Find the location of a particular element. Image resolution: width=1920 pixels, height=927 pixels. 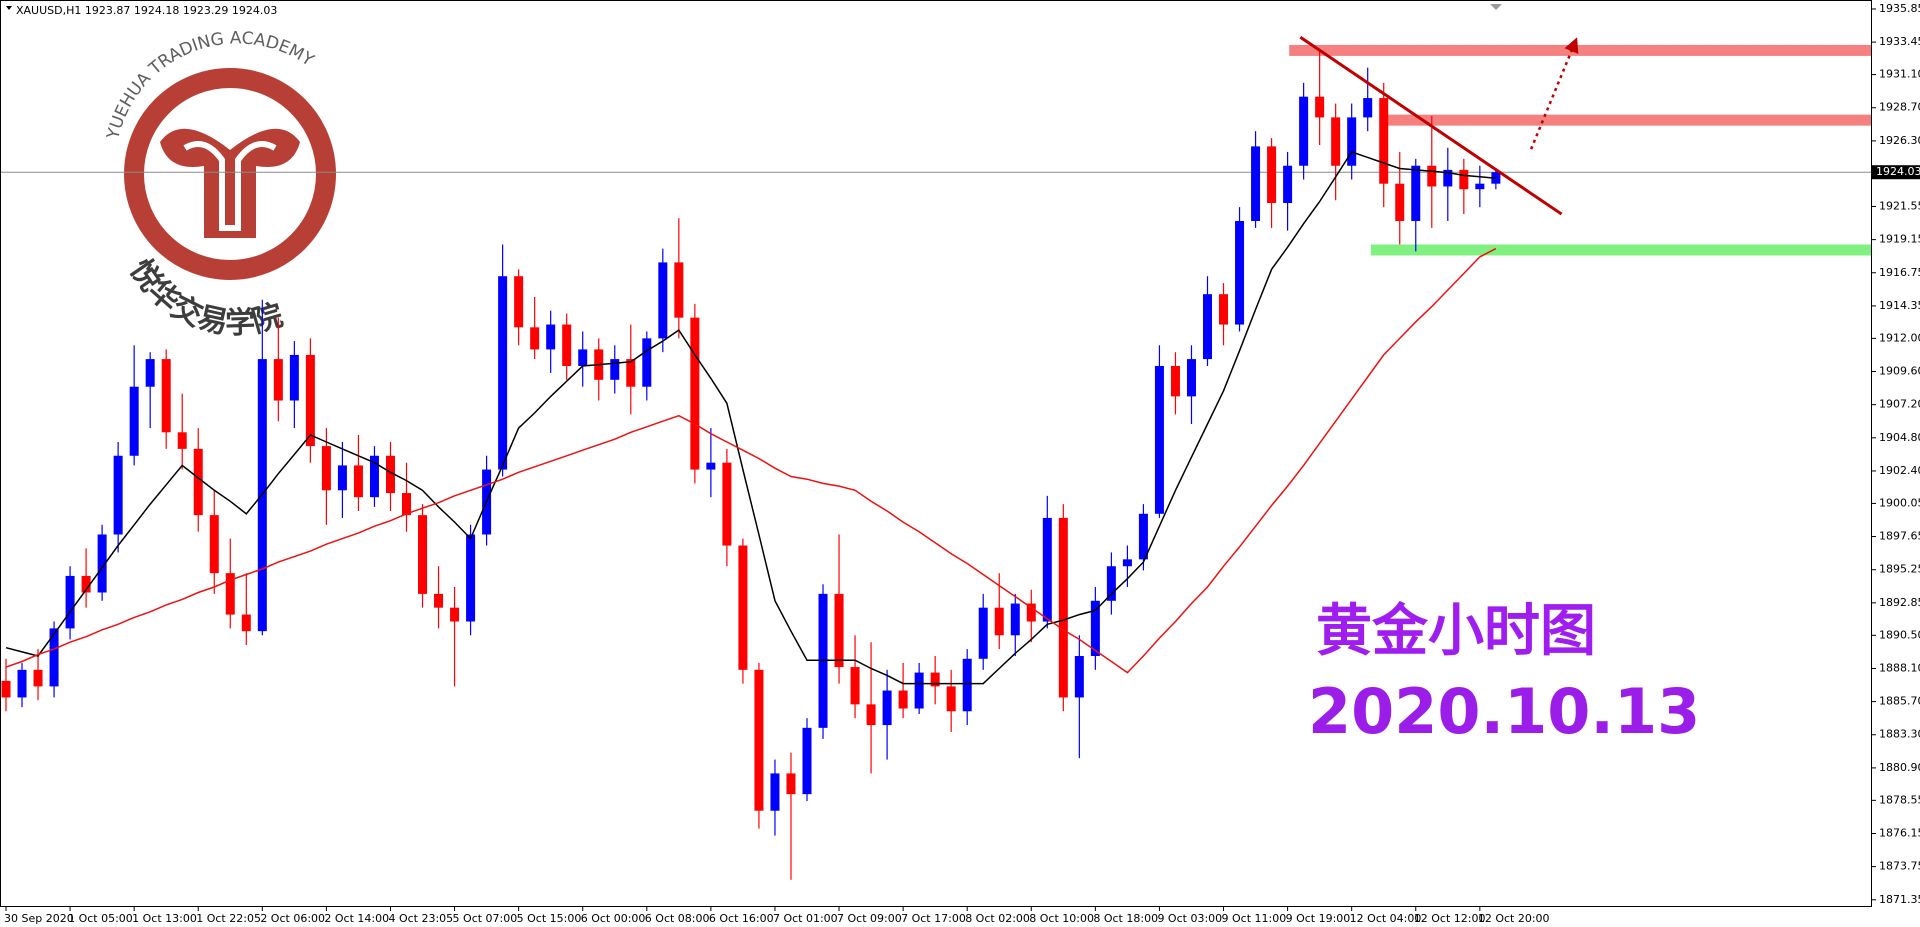

x-tick-label: 9 Oct 19:00 is located at coordinates (1318, 918).